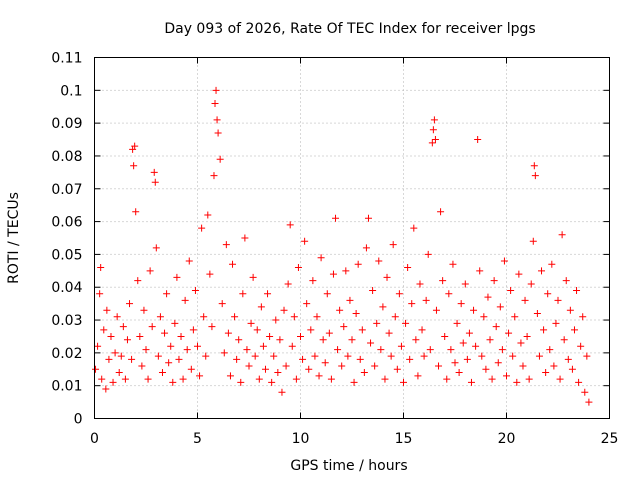 This screenshot has height=480, width=640. What do you see at coordinates (94, 439) in the screenshot?
I see `x-tick-label: 0` at bounding box center [94, 439].